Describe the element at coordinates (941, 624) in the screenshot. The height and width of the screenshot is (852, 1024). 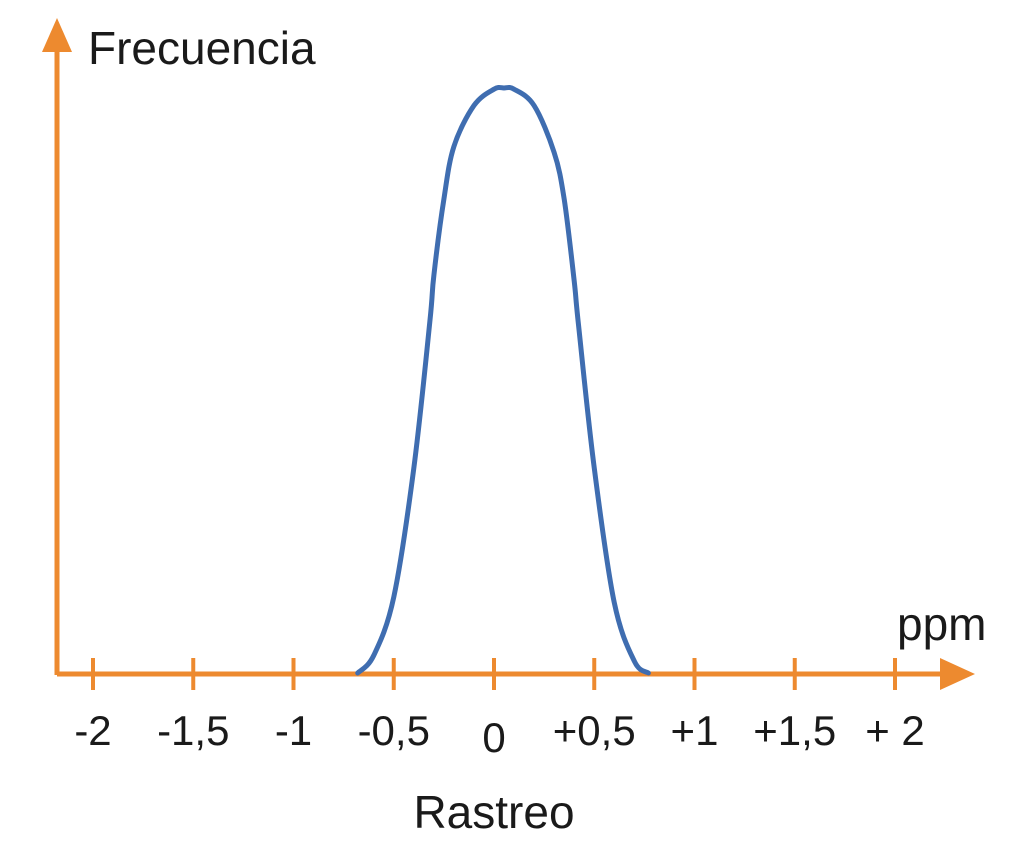
I see `x-unit-label: ppm` at that location.